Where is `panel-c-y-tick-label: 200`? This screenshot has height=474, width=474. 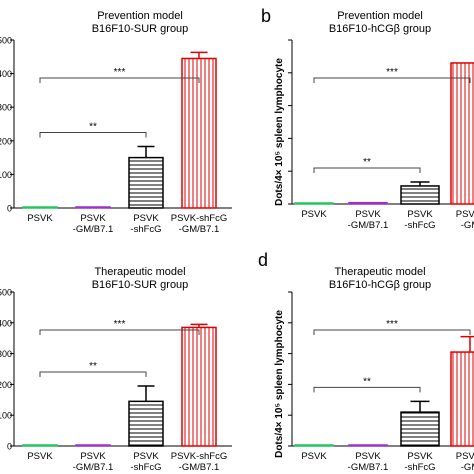 panel-c-y-tick-label: 200 is located at coordinates (6, 385).